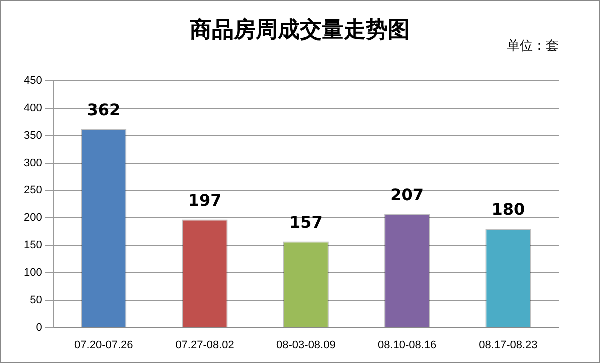  Describe the element at coordinates (205, 345) in the screenshot. I see `x-tick-label: 07.27-08.02` at that location.